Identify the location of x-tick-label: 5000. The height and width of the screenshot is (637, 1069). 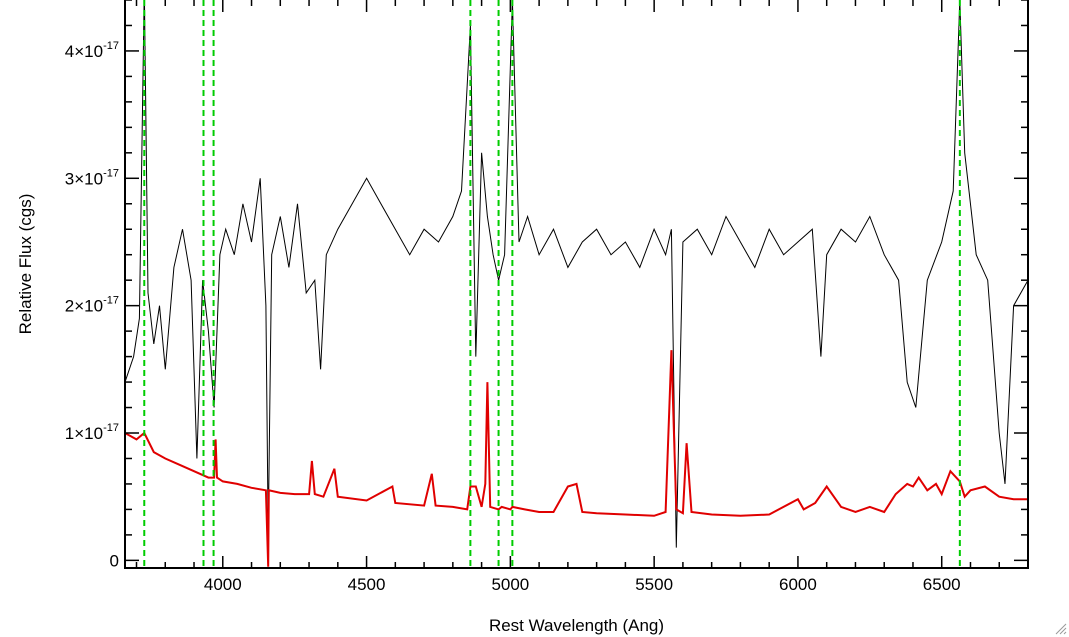
(510, 584).